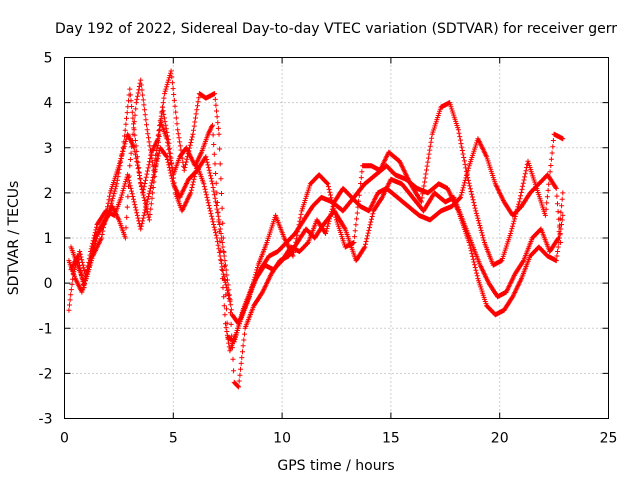 The height and width of the screenshot is (480, 640). Describe the element at coordinates (391, 439) in the screenshot. I see `x-tick-label: 15` at that location.